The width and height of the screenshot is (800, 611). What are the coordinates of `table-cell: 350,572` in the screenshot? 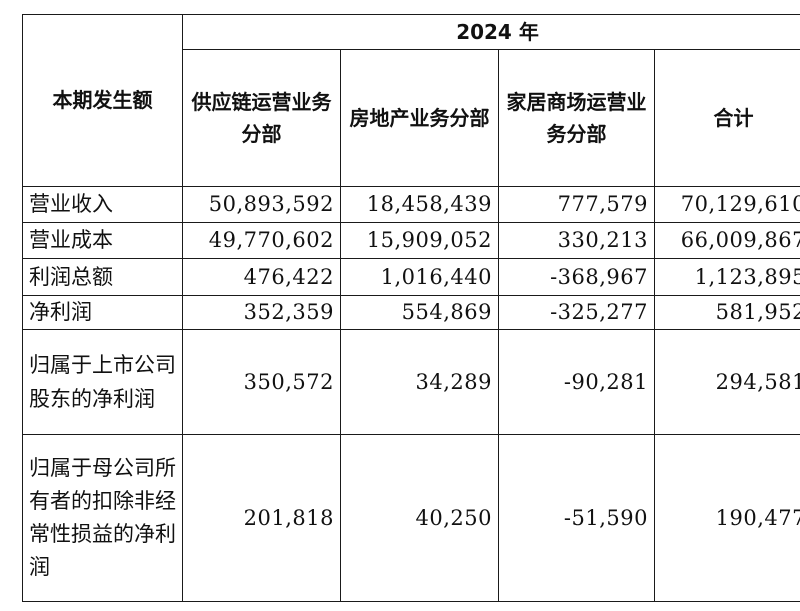 It's located at (261, 382).